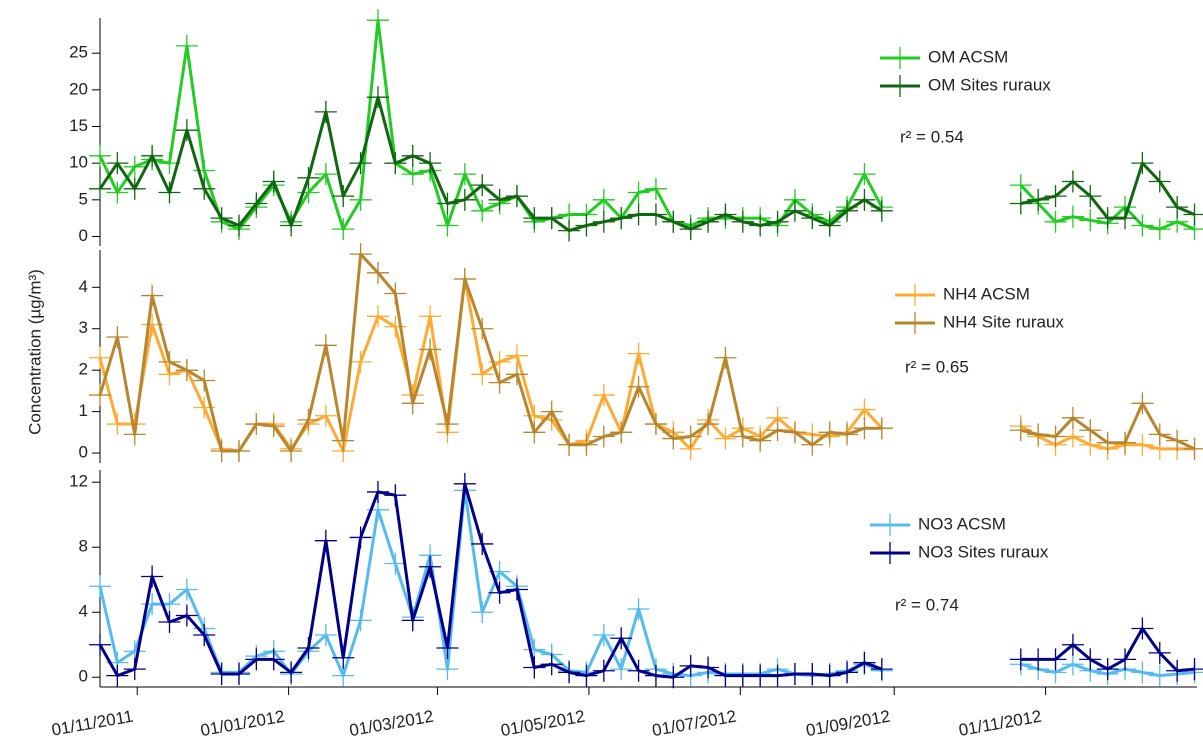  What do you see at coordinates (78, 88) in the screenshot?
I see `y-tick-label: 20` at bounding box center [78, 88].